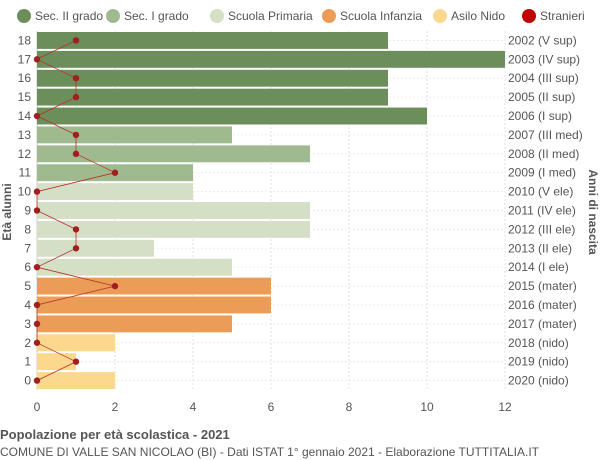  I want to click on stranieri-series, so click(76, 210).